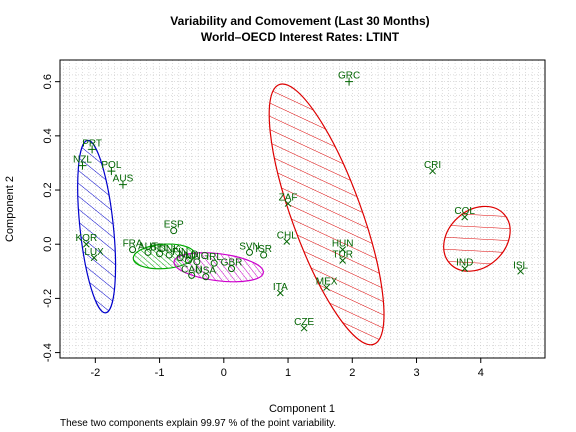 The width and height of the screenshot is (576, 432). What do you see at coordinates (94, 252) in the screenshot?
I see `point-label: LUX` at bounding box center [94, 252].